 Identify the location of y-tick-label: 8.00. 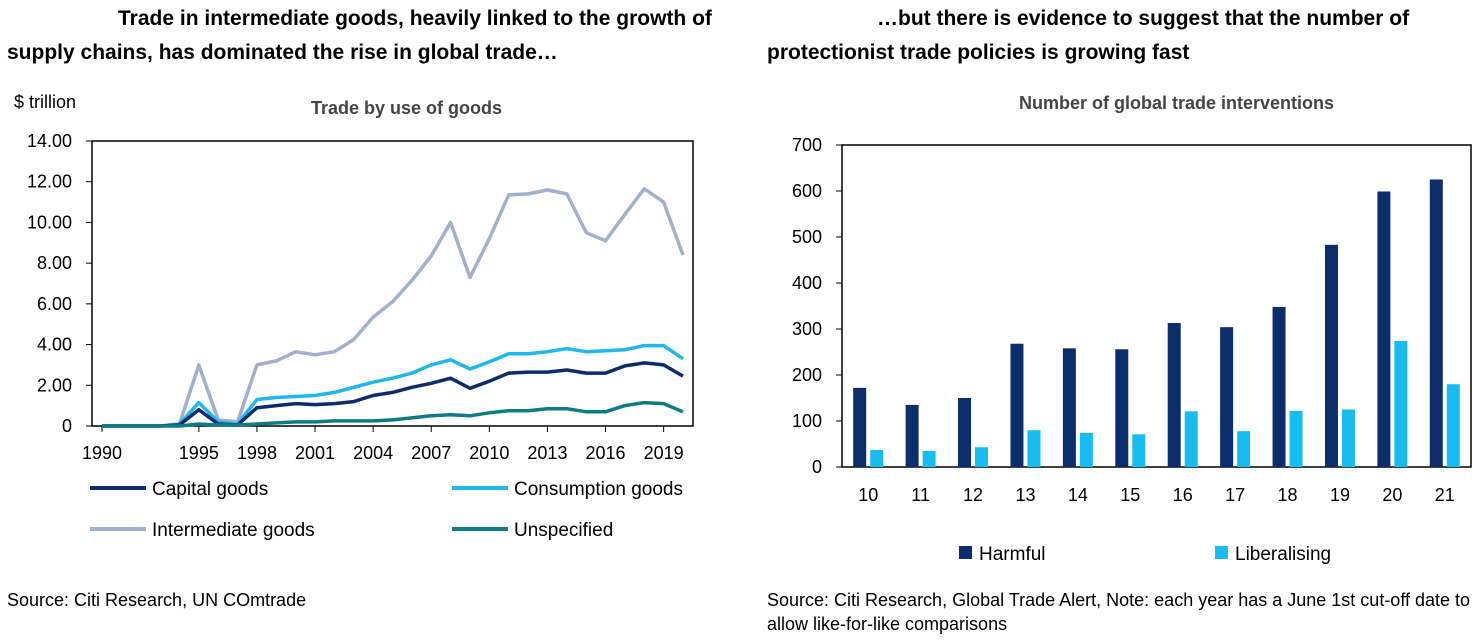
(54, 263).